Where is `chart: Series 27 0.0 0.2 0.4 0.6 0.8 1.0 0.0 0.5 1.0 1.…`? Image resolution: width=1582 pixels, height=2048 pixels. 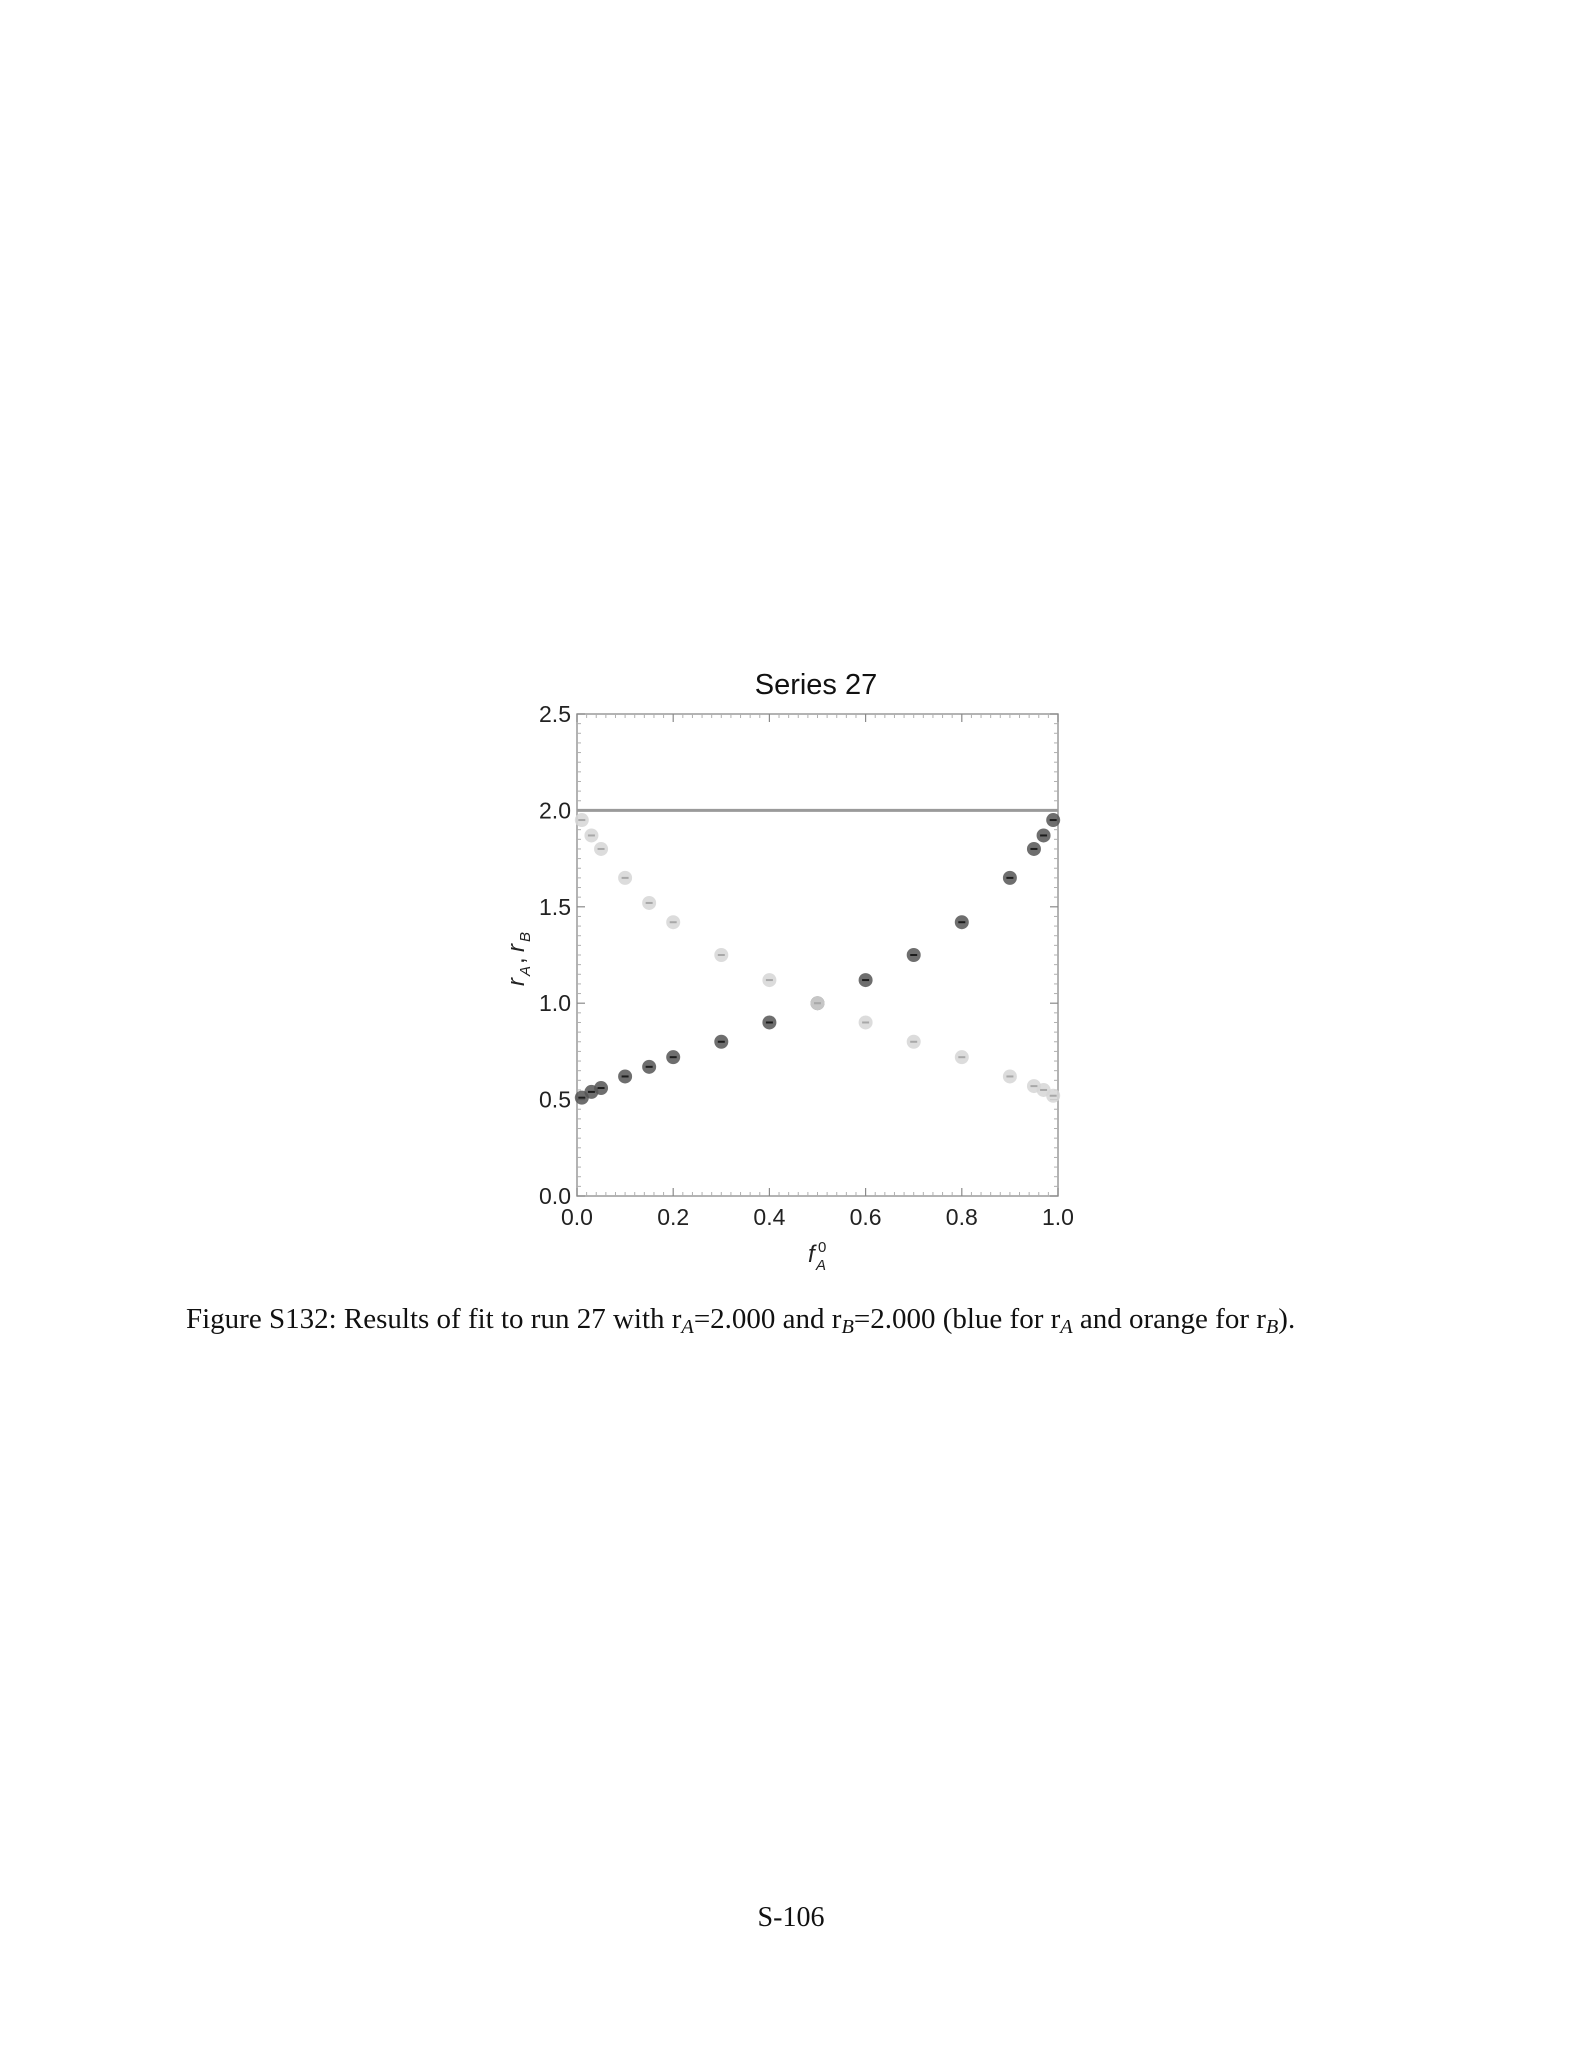 chart: Series 27 0.0 0.2 0.4 0.6 0.8 1.0 0.0 0.5 1.0 1.… is located at coordinates (788, 971).